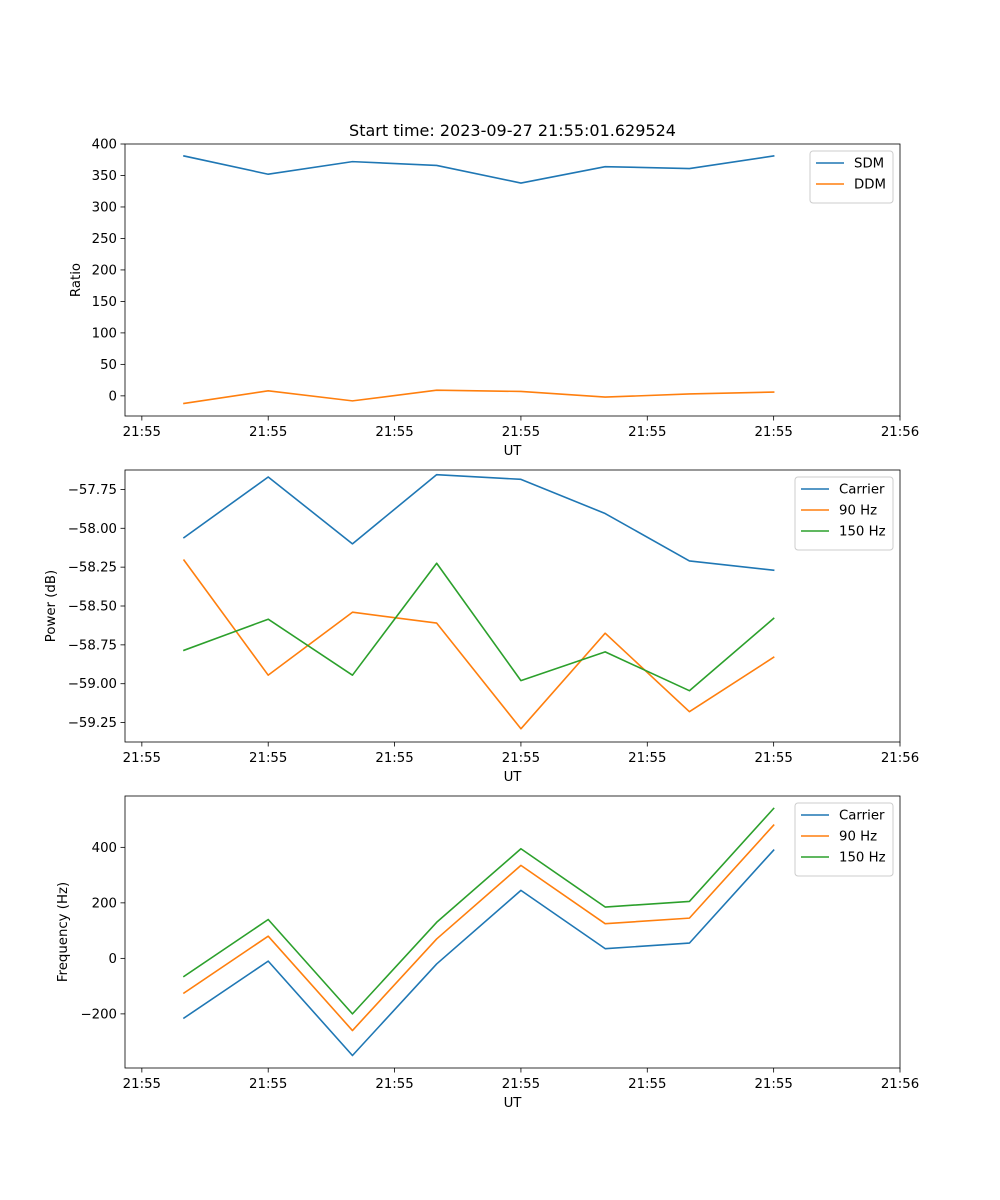 The width and height of the screenshot is (1000, 1200). I want to click on legend-label: SDM, so click(869, 164).